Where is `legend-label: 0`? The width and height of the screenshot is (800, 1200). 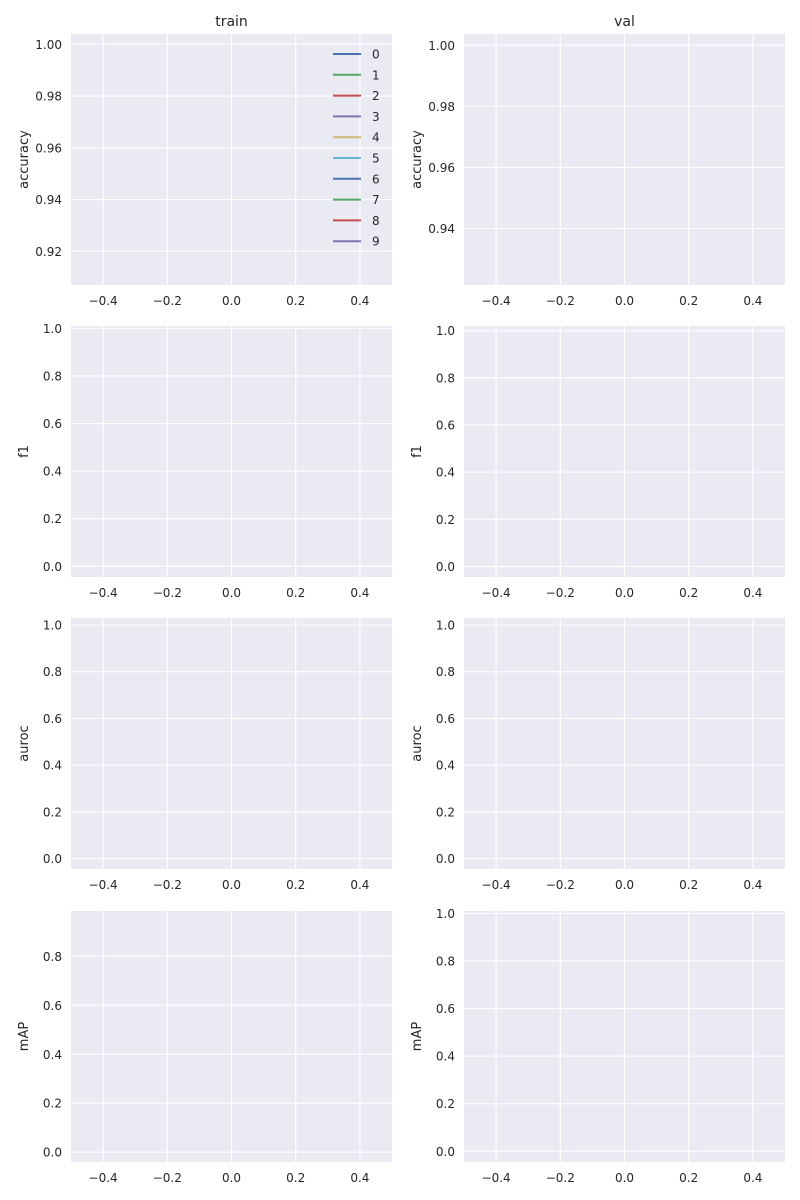
legend-label: 0 is located at coordinates (376, 55).